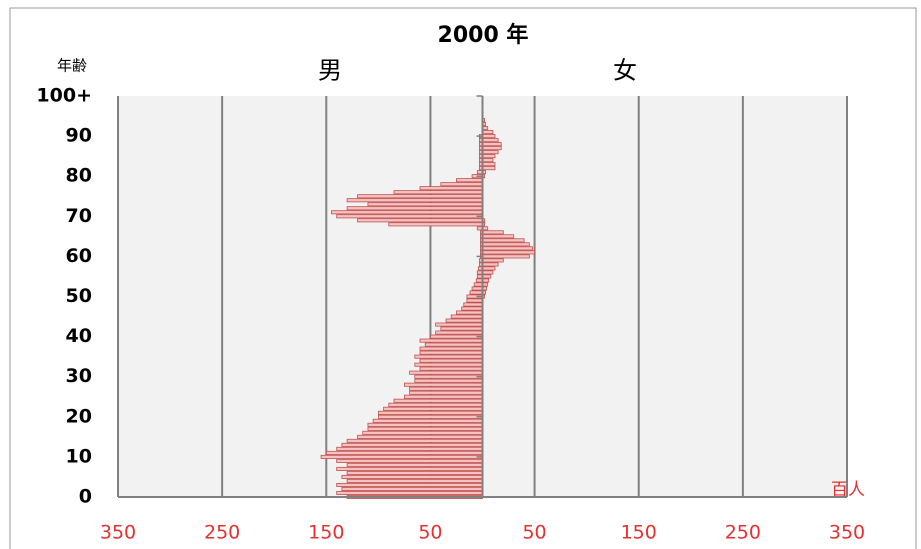 The image size is (921, 549). What do you see at coordinates (625, 71) in the screenshot?
I see `legend-female: 女` at bounding box center [625, 71].